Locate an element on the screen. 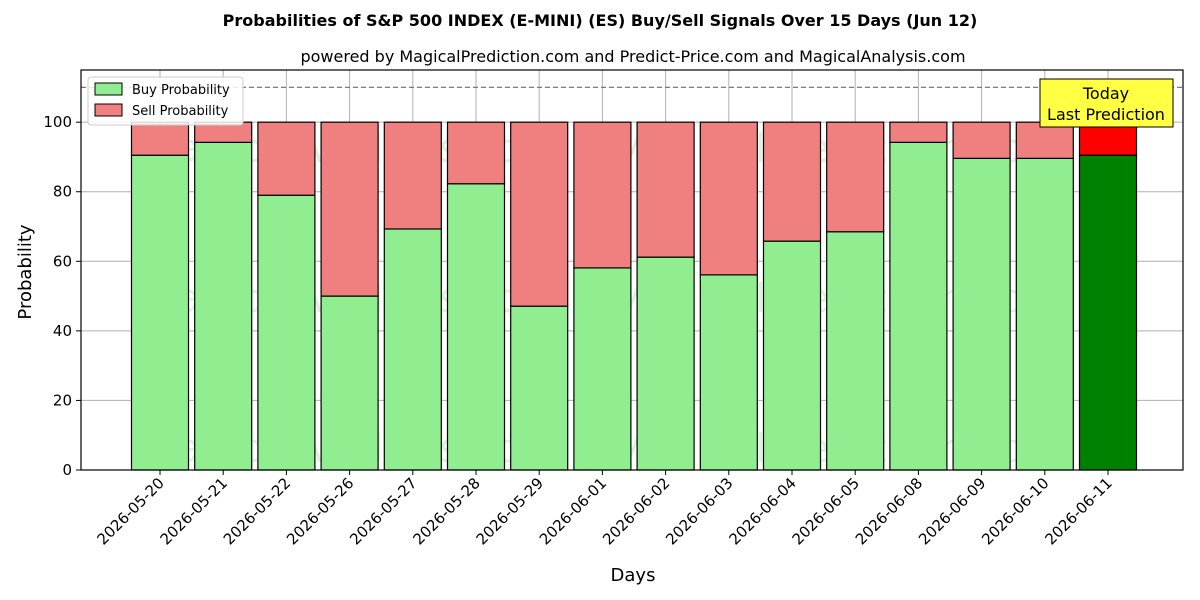 This screenshot has height=600, width=1200. y-tick-label: 0 is located at coordinates (67, 470).